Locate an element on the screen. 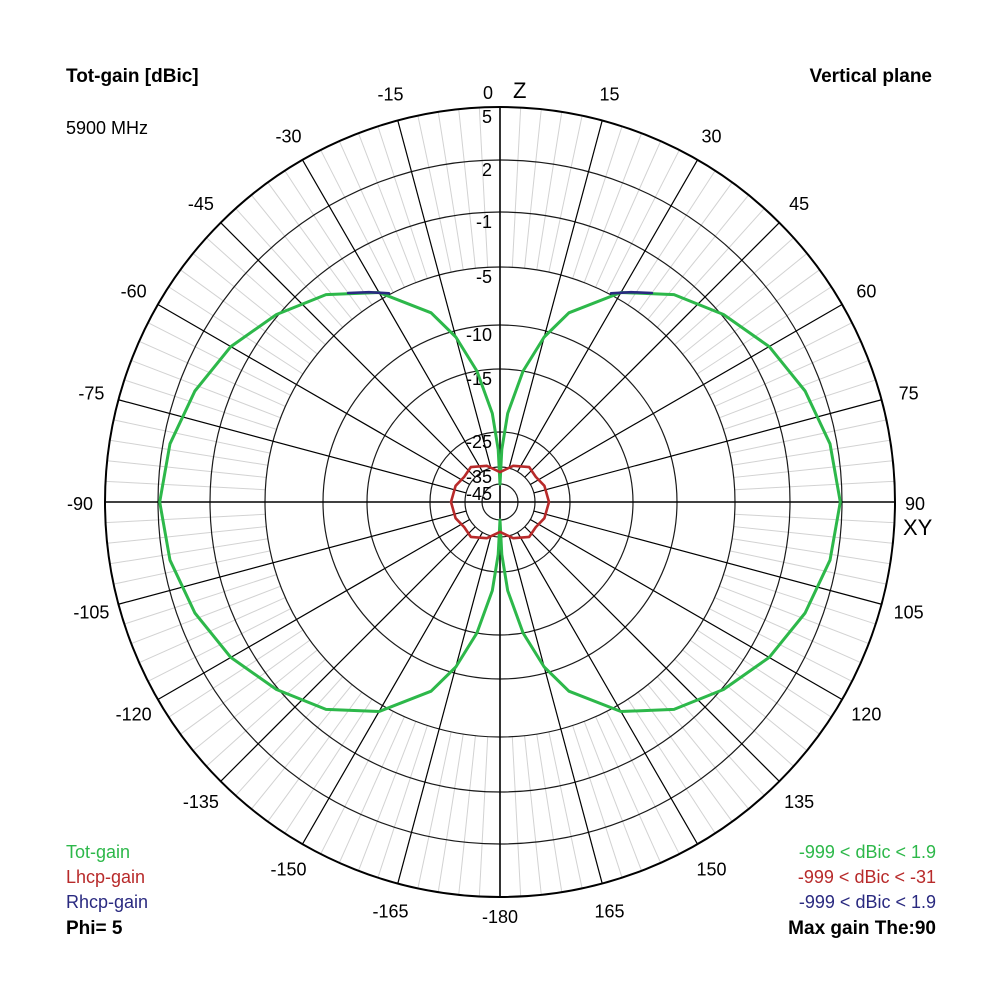 The width and height of the screenshot is (1000, 1000). ring-label: -10 is located at coordinates (479, 335).